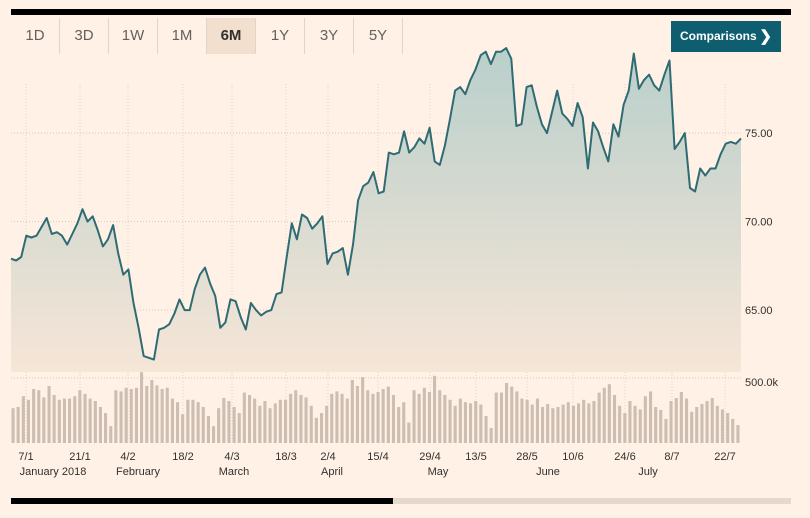 The width and height of the screenshot is (810, 518). I want to click on tab-1w: 1W, so click(133, 36).